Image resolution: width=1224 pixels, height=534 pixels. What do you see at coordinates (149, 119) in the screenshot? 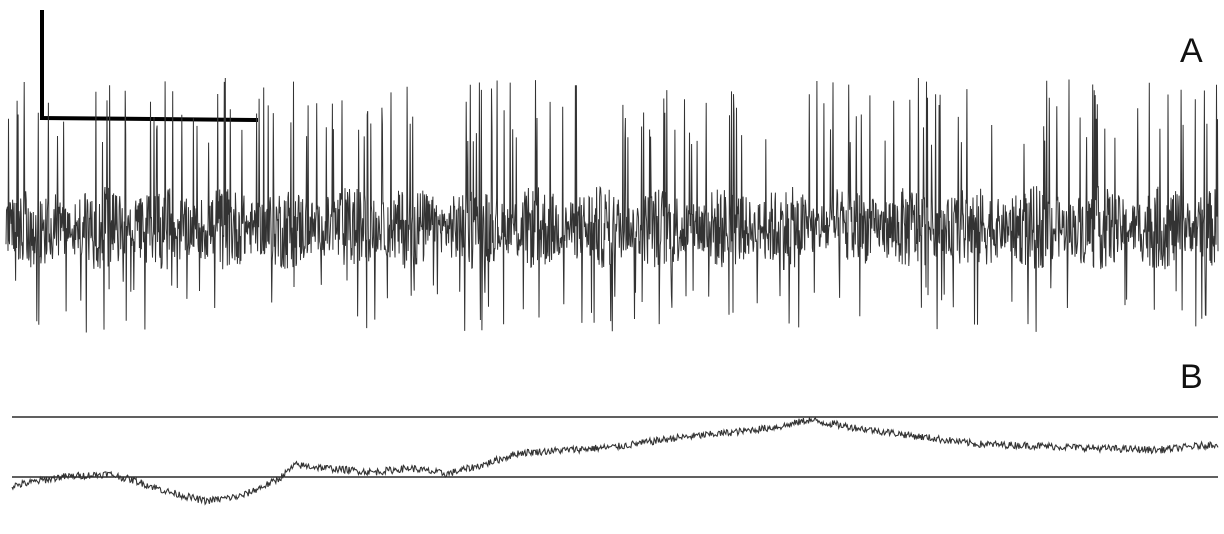
I see `scale-bar-horizontal` at bounding box center [149, 119].